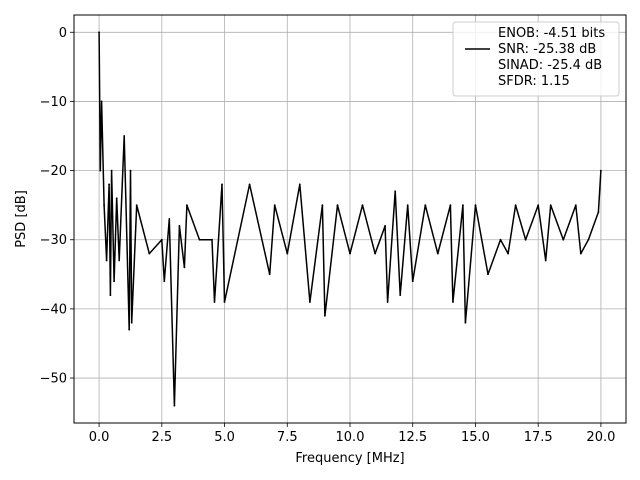  What do you see at coordinates (350, 437) in the screenshot?
I see `x-tick-label: 10.0` at bounding box center [350, 437].